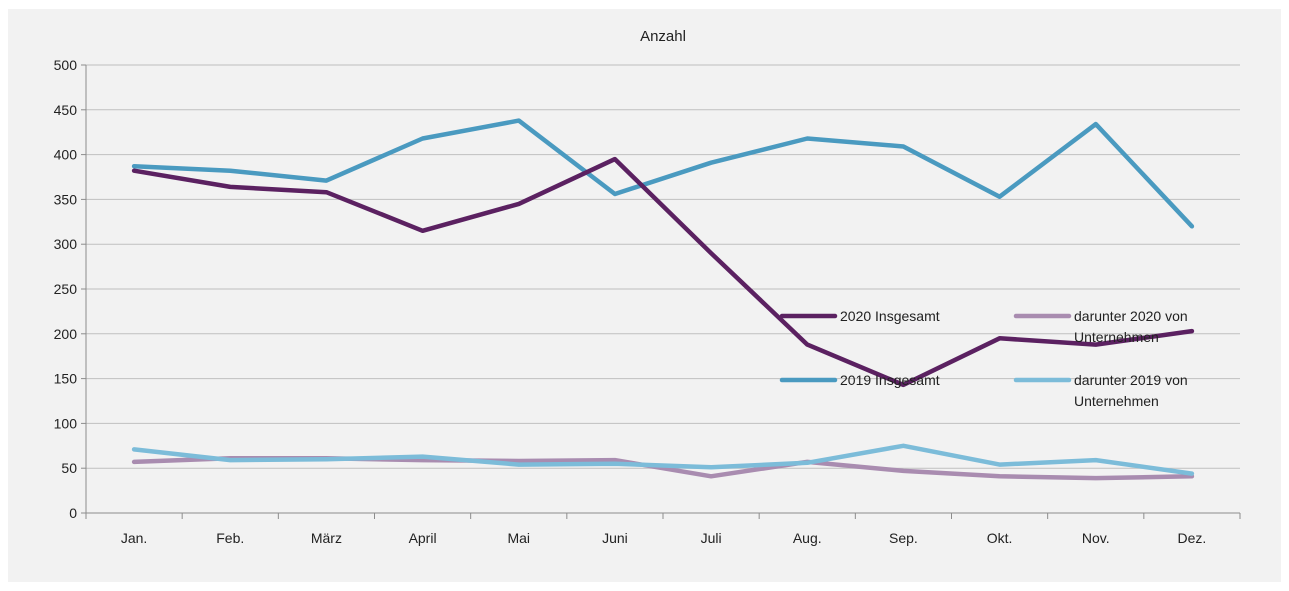  I want to click on x-tick-label: April, so click(423, 538).